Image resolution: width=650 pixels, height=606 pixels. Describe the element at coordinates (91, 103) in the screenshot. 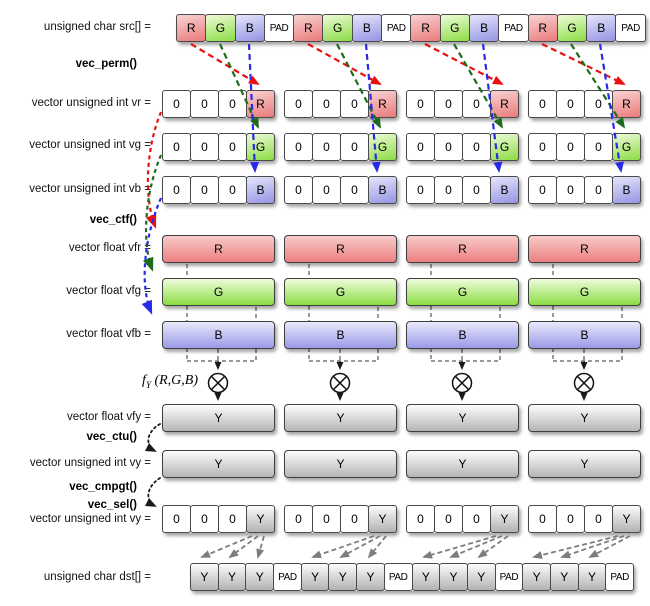

I see `vr-label: vector unsigned int vr =` at that location.